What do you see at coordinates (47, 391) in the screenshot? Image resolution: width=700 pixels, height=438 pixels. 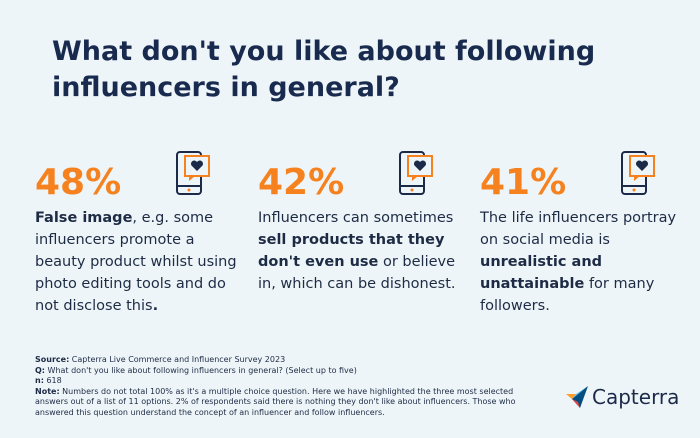 I see `footer-label: Note:` at bounding box center [47, 391].